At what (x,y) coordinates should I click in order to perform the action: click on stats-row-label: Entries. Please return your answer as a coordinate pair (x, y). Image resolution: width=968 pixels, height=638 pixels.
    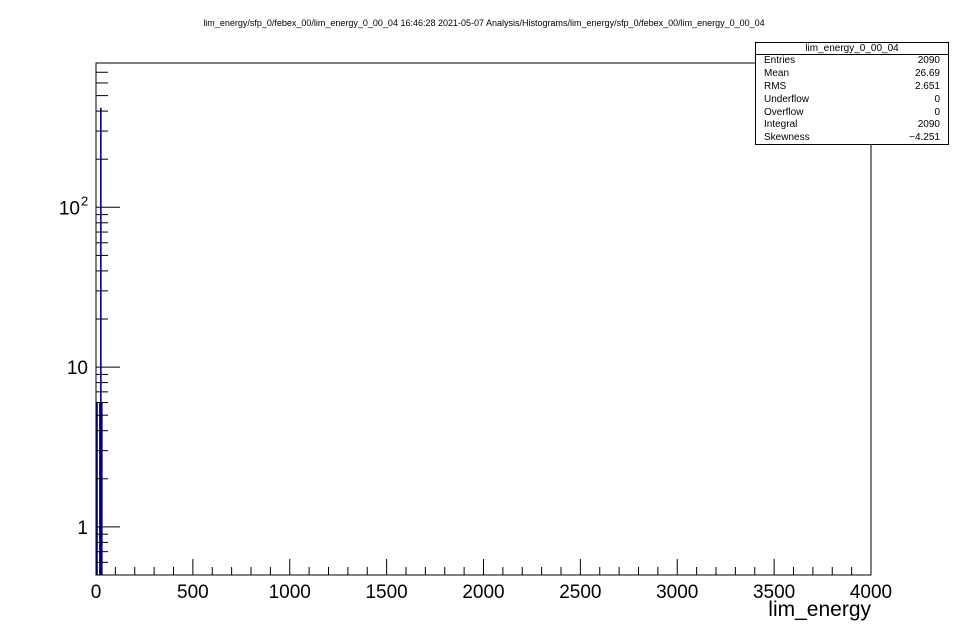
    Looking at the image, I should click on (780, 60).